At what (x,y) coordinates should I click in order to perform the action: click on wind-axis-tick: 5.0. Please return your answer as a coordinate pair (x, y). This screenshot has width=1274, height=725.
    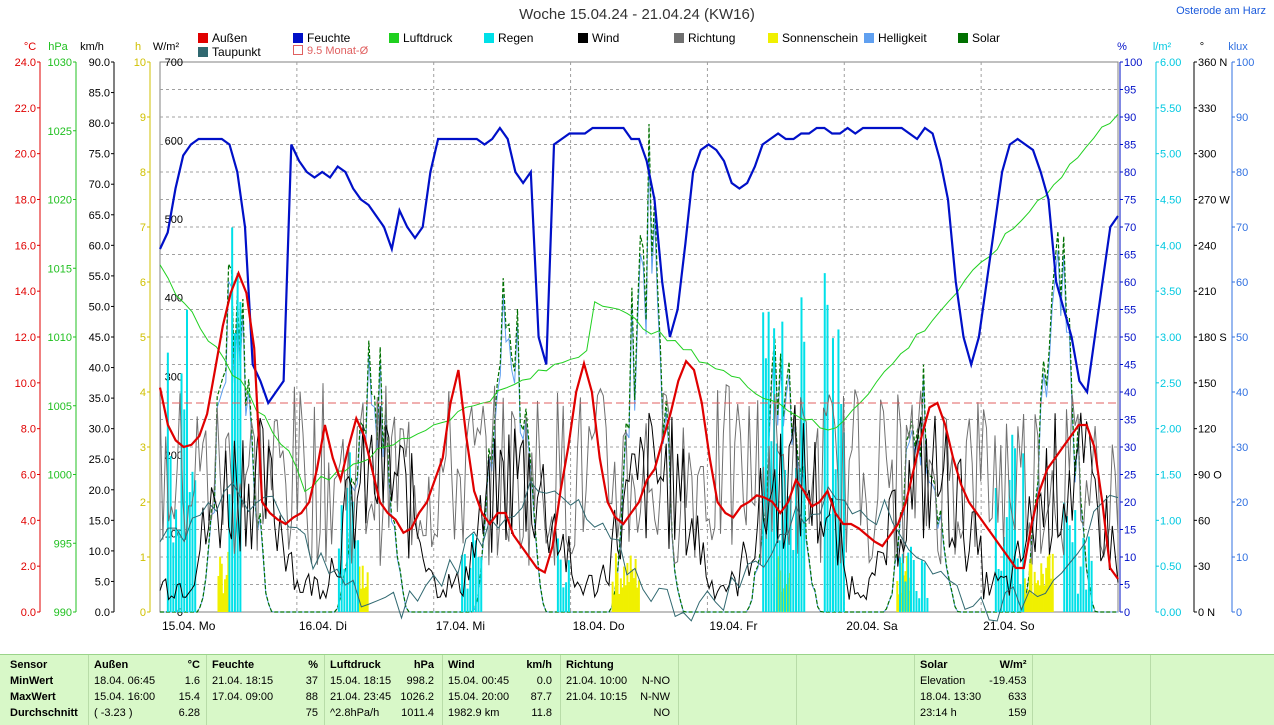
    Looking at the image, I should click on (102, 582).